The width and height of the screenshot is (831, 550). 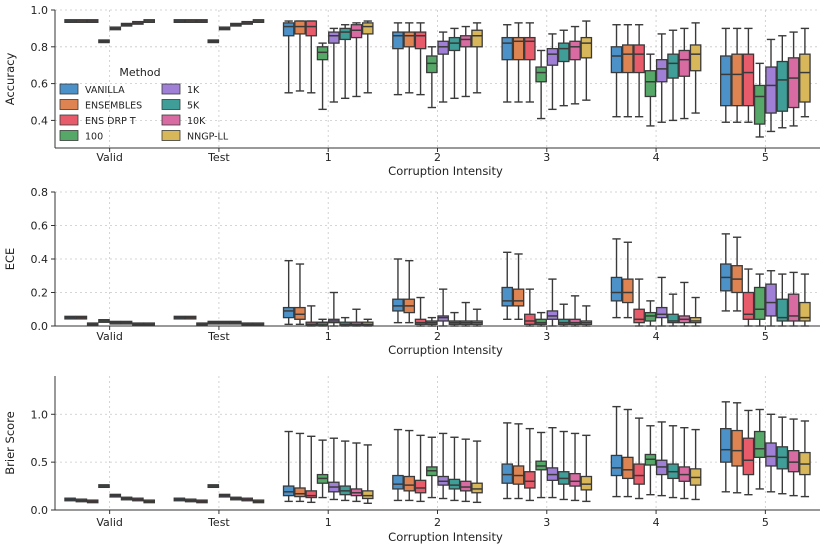 I want to click on box-ens-drp-t-valid, so click(x=92, y=501).